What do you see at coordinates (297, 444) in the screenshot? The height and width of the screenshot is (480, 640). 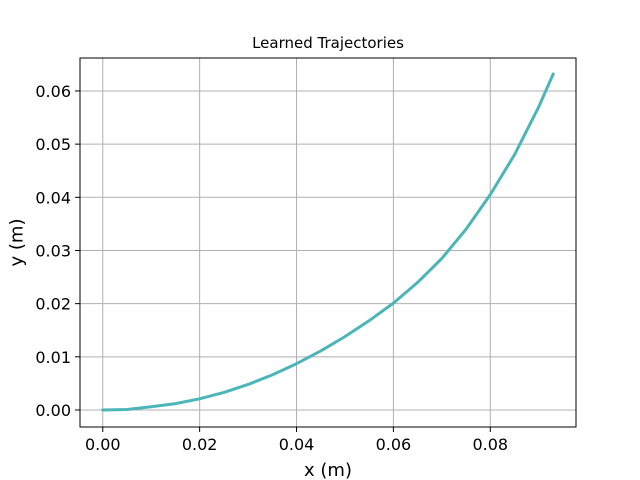 I see `x-tick-label: 0.04` at bounding box center [297, 444].